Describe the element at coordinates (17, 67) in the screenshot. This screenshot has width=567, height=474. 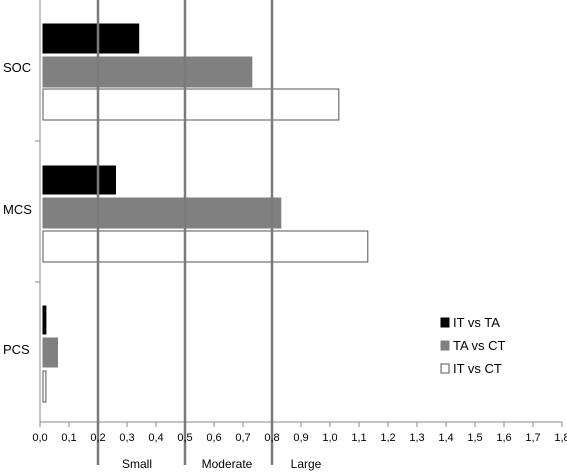
I see `category-label: SOC` at that location.